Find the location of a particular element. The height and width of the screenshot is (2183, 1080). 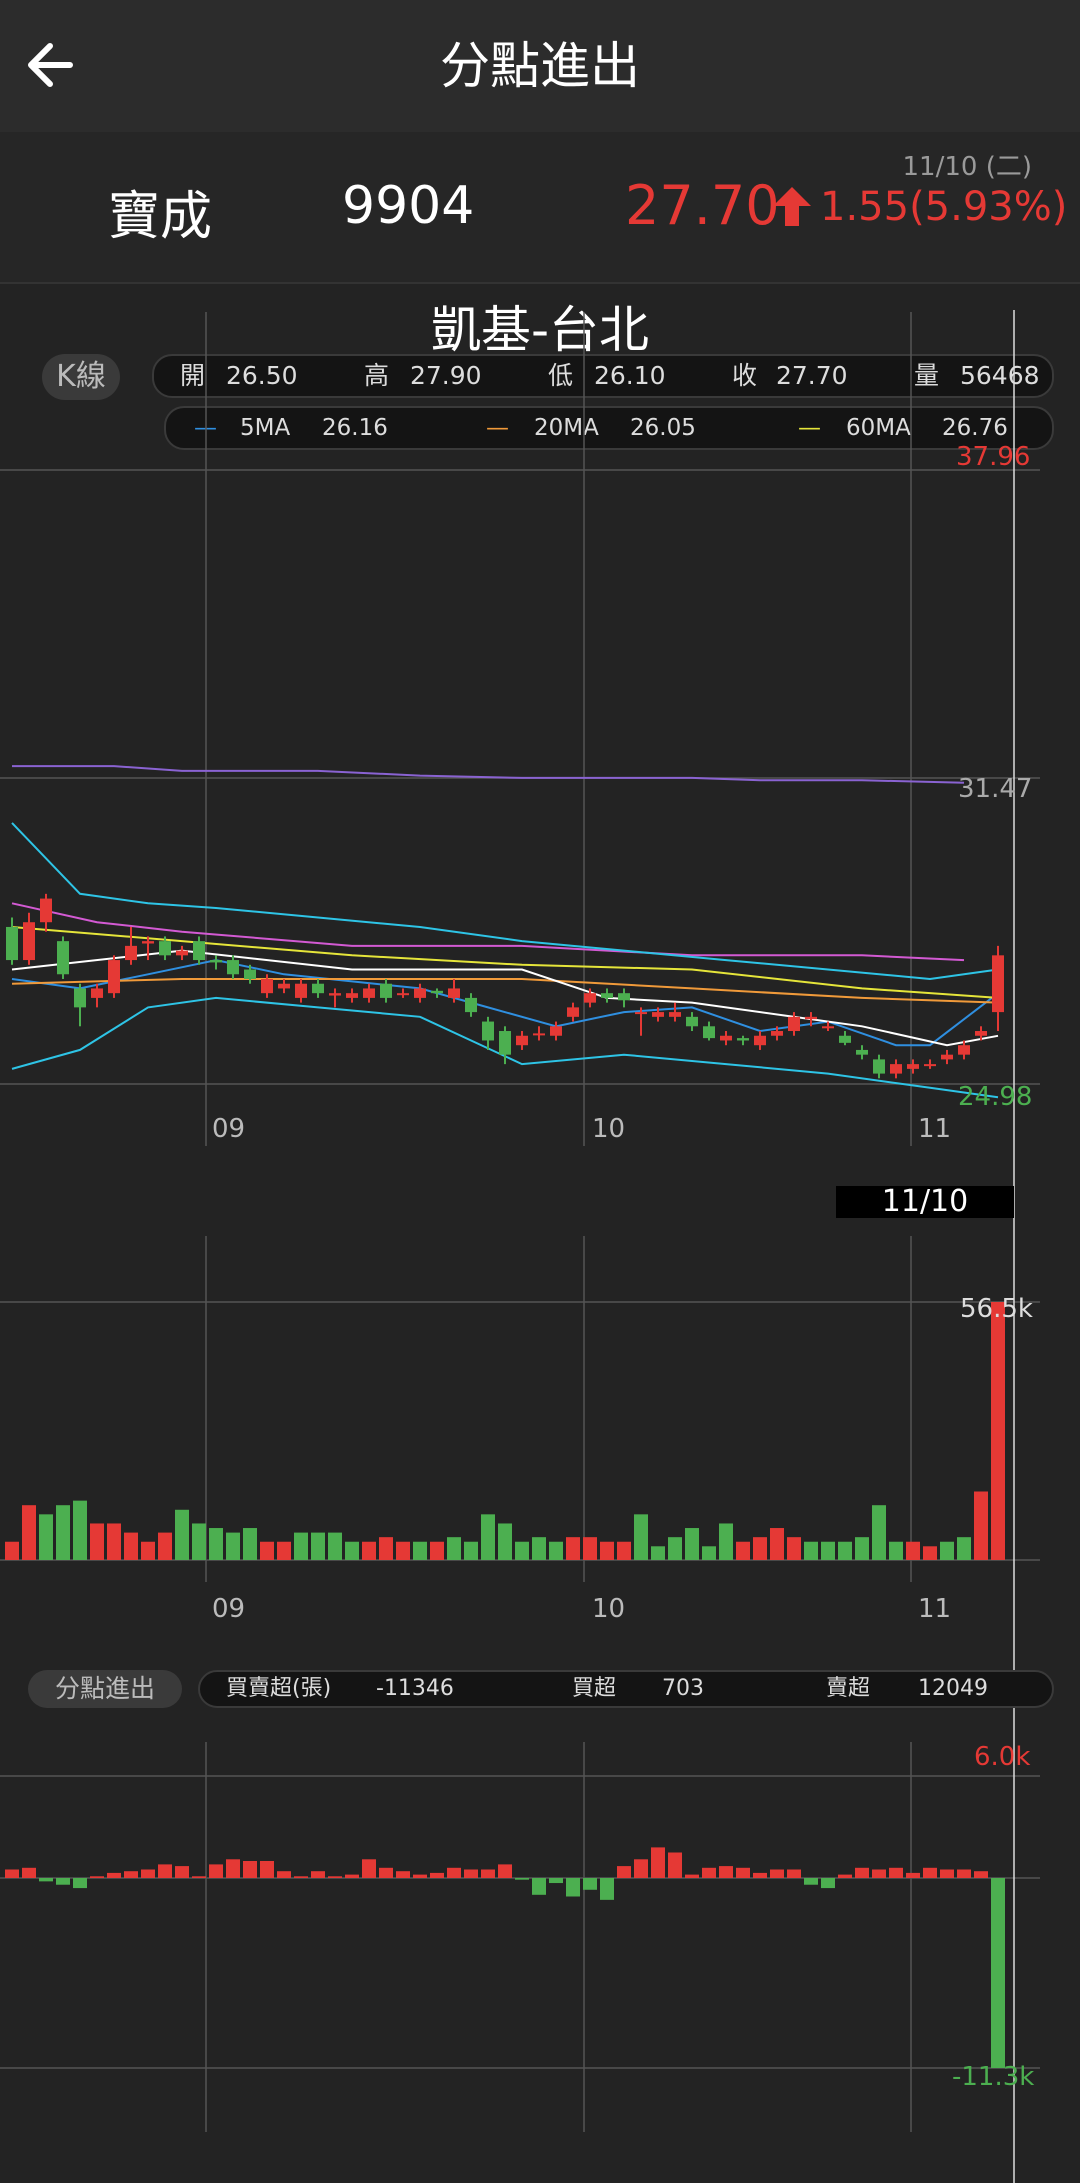

high-value: 27.90 is located at coordinates (446, 375).